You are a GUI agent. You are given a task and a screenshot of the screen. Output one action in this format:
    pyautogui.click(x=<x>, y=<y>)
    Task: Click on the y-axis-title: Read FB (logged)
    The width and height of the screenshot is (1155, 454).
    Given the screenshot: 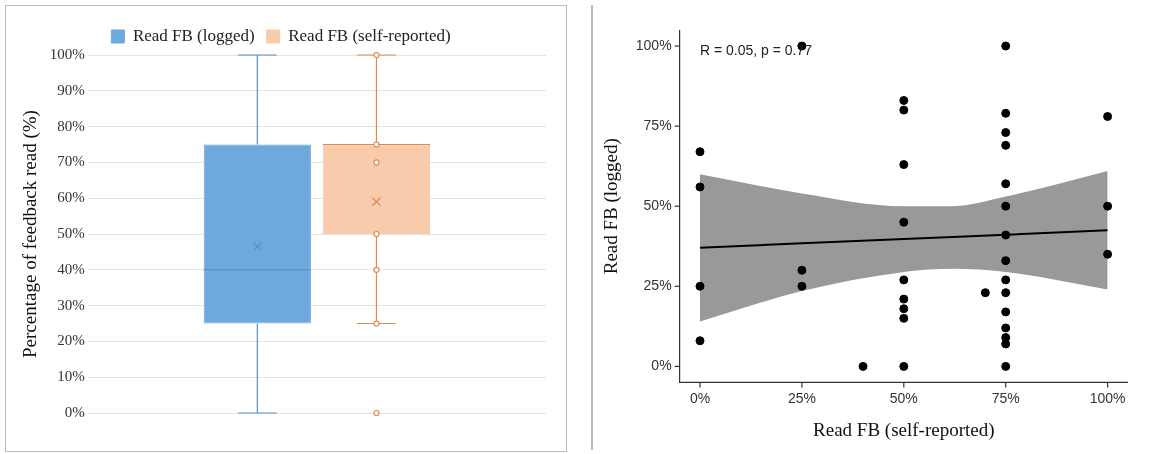 What is the action you would take?
    pyautogui.click(x=611, y=206)
    